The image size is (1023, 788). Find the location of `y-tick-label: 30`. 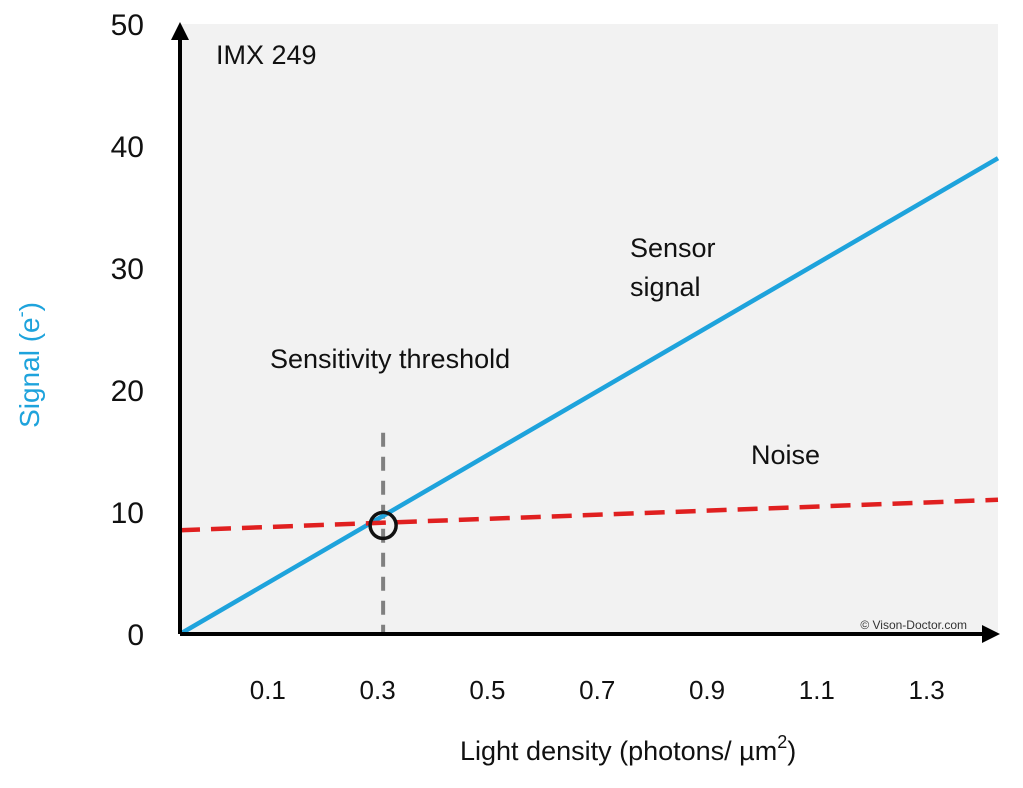

y-tick-label: 30 is located at coordinates (127, 269).